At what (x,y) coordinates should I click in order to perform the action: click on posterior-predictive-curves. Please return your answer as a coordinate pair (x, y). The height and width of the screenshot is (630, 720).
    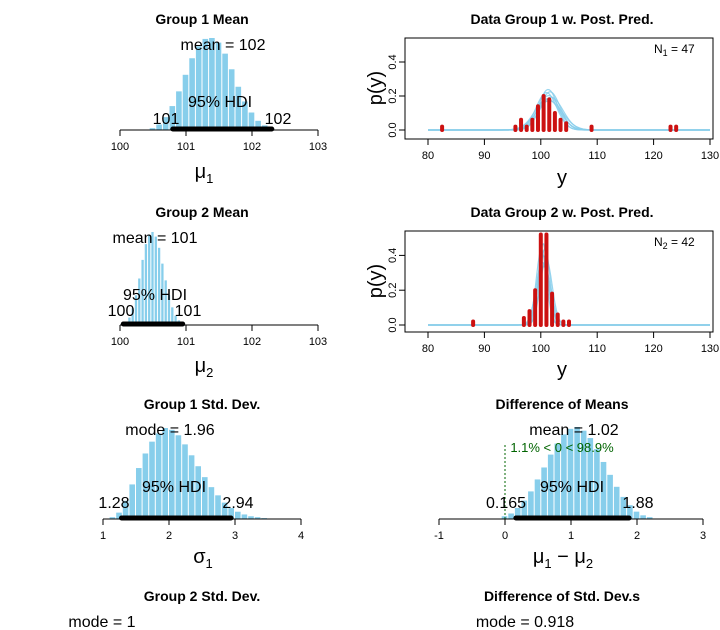
    Looking at the image, I should click on (569, 109).